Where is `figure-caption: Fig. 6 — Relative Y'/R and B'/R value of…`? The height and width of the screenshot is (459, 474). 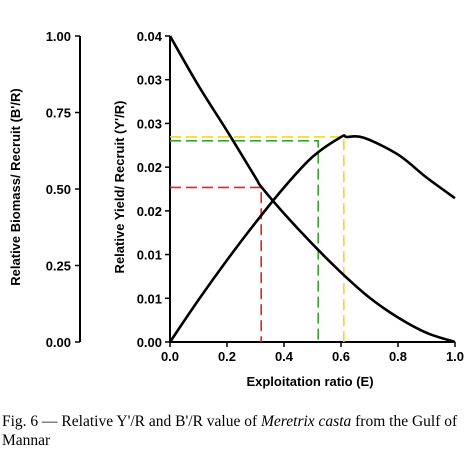
figure-caption: Fig. 6 — Relative Y'/R and B'/R value of… is located at coordinates (237, 431).